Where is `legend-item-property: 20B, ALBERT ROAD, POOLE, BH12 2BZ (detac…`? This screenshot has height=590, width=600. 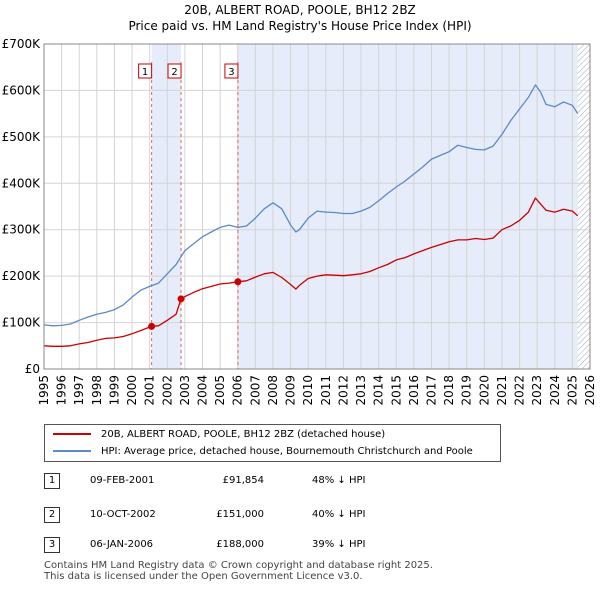
legend-item-property: 20B, ALBERT ROAD, POOLE, BH12 2BZ (detac… is located at coordinates (219, 435).